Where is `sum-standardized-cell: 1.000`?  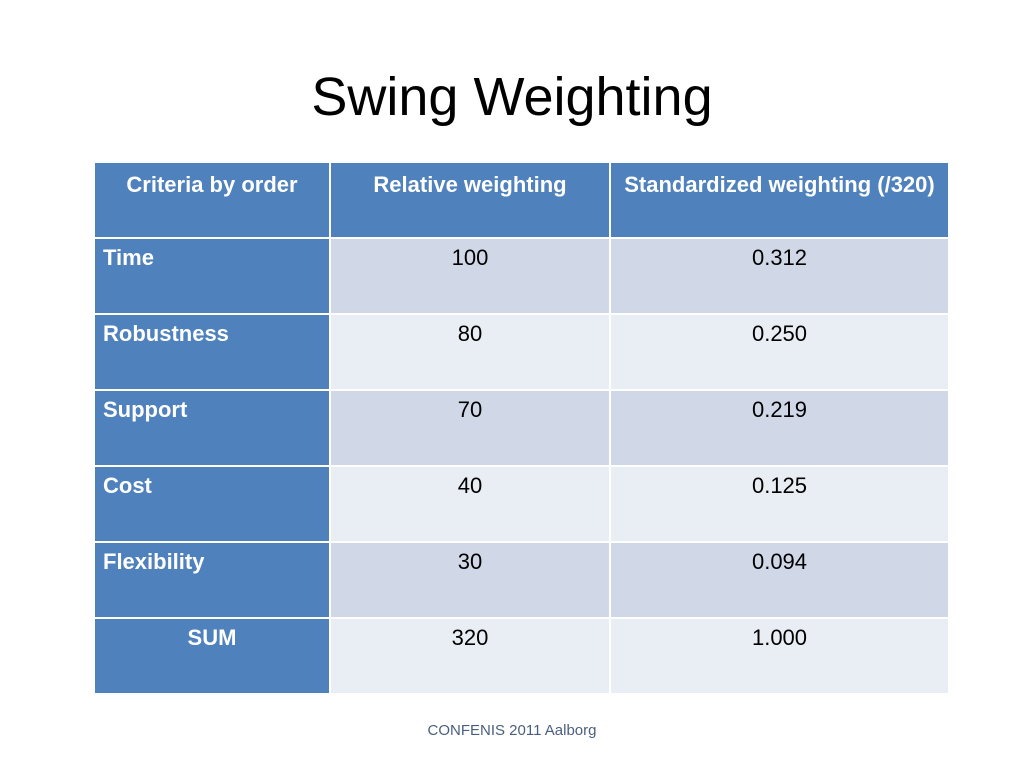
sum-standardized-cell: 1.000 is located at coordinates (779, 656).